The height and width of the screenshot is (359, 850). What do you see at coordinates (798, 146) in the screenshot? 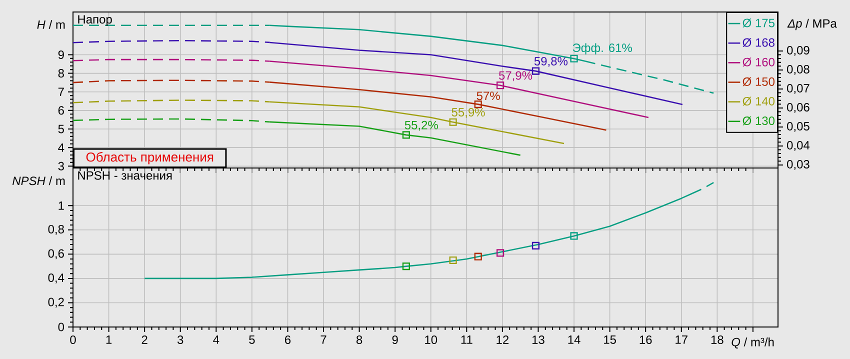
I see `y2-tick-label: 0,04` at bounding box center [798, 146].